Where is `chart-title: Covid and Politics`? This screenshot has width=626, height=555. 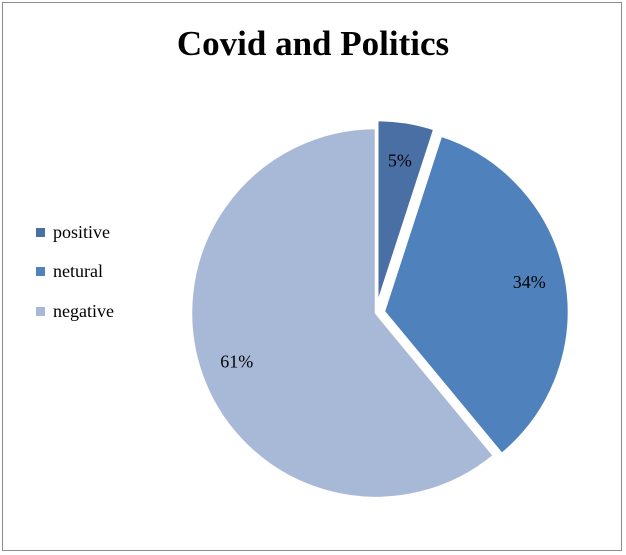 chart-title: Covid and Politics is located at coordinates (313, 43).